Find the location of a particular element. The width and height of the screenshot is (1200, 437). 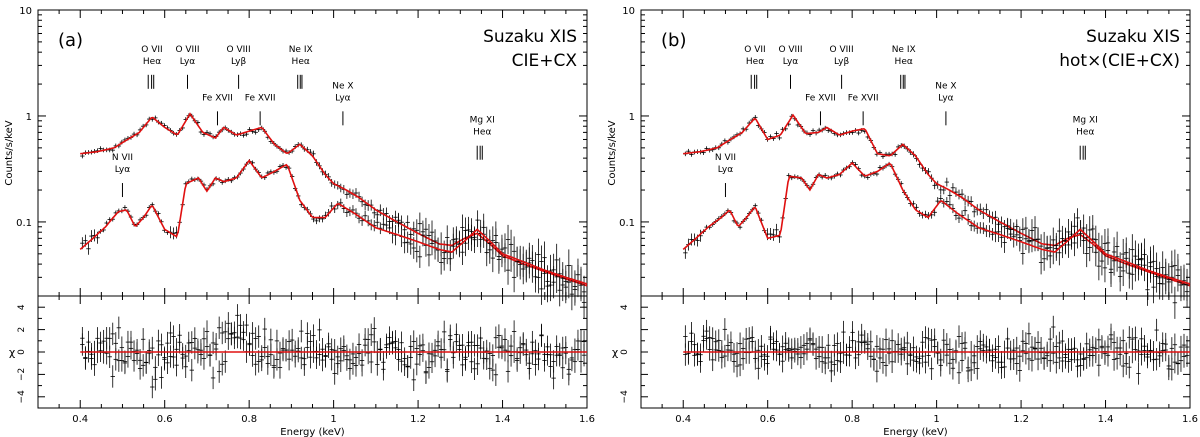

series-lower is located at coordinates (333, 235).